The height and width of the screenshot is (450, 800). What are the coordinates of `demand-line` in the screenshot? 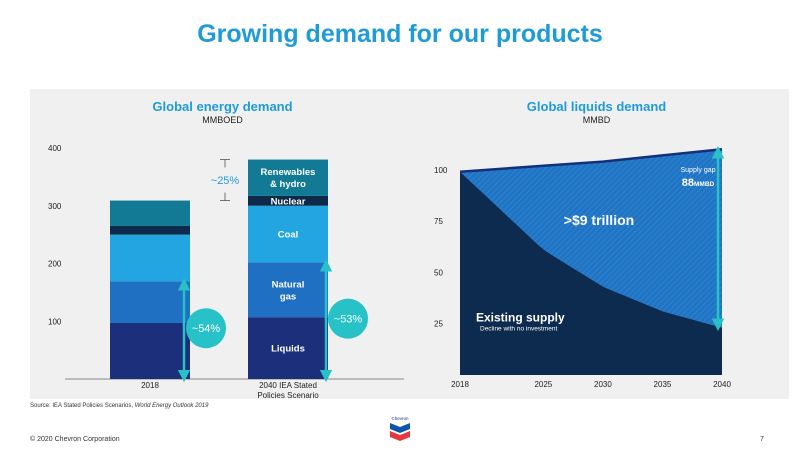 It's located at (591, 161).